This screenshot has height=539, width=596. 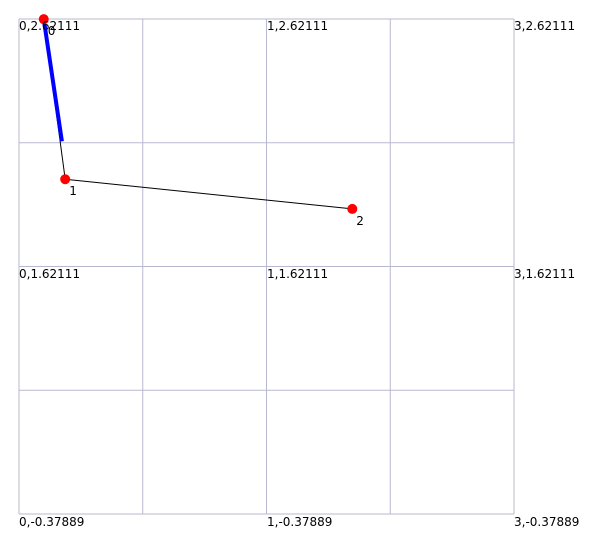 I want to click on highlight-segment-group, so click(x=52, y=80).